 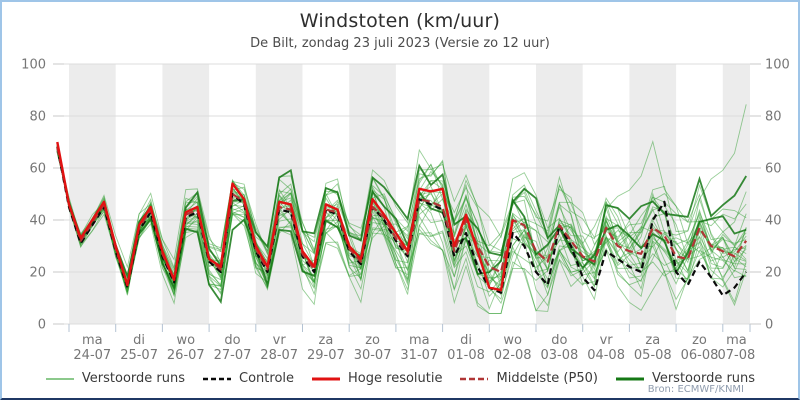 What do you see at coordinates (395, 378) in the screenshot?
I see `legend-label: Hoge resolutie` at bounding box center [395, 378].